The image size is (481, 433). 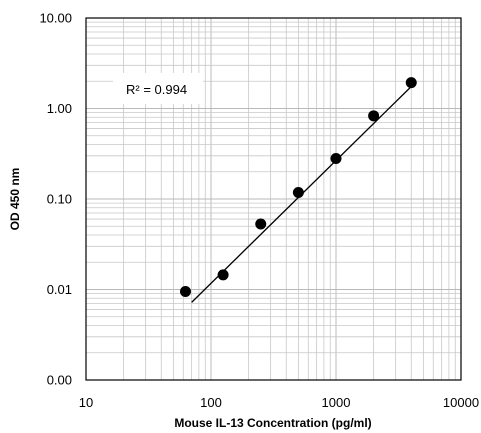 I want to click on y-tick-label: 1.00, so click(x=59, y=108).